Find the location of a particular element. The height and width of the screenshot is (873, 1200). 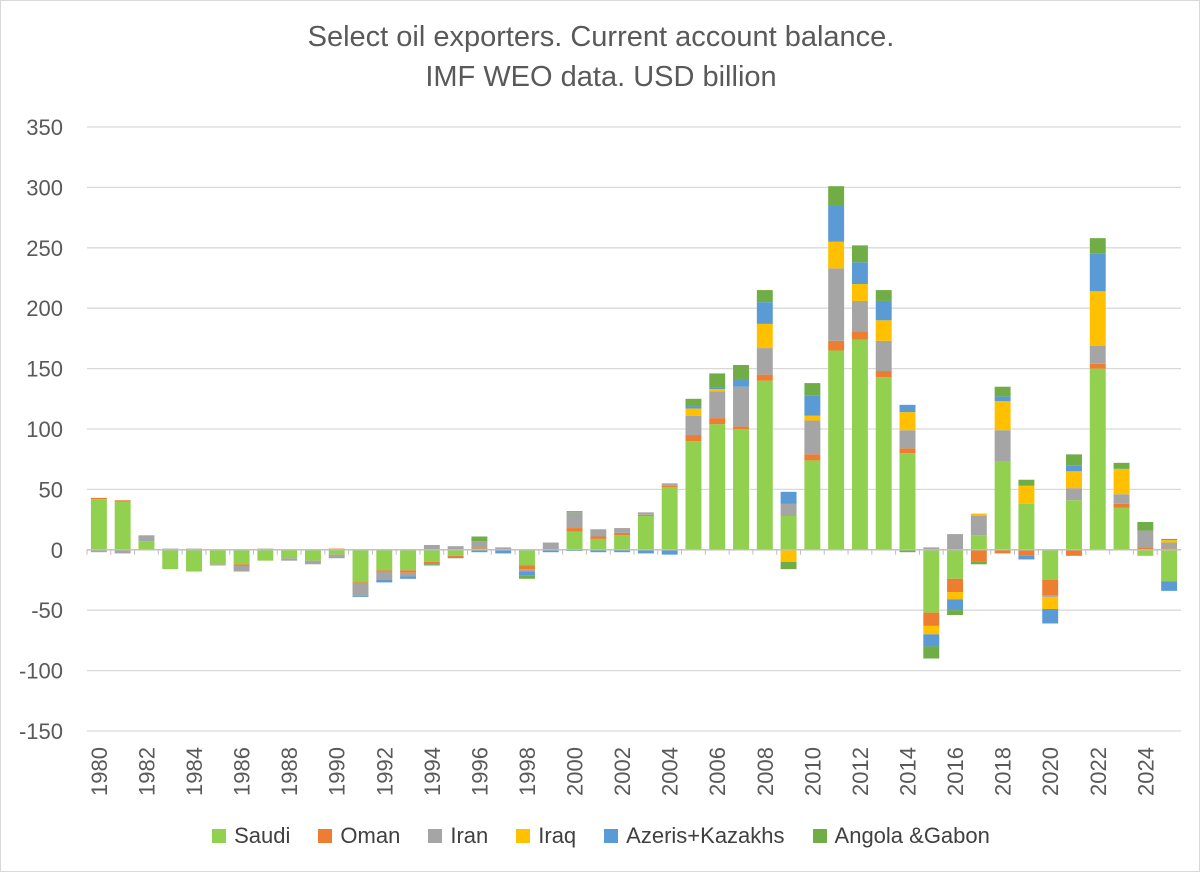

bar-2024-angola-gabon is located at coordinates (1145, 526).